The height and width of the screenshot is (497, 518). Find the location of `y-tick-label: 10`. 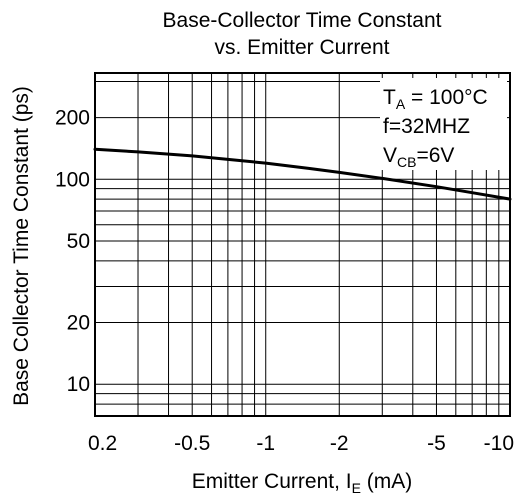

y-tick-label: 10 is located at coordinates (78, 384).